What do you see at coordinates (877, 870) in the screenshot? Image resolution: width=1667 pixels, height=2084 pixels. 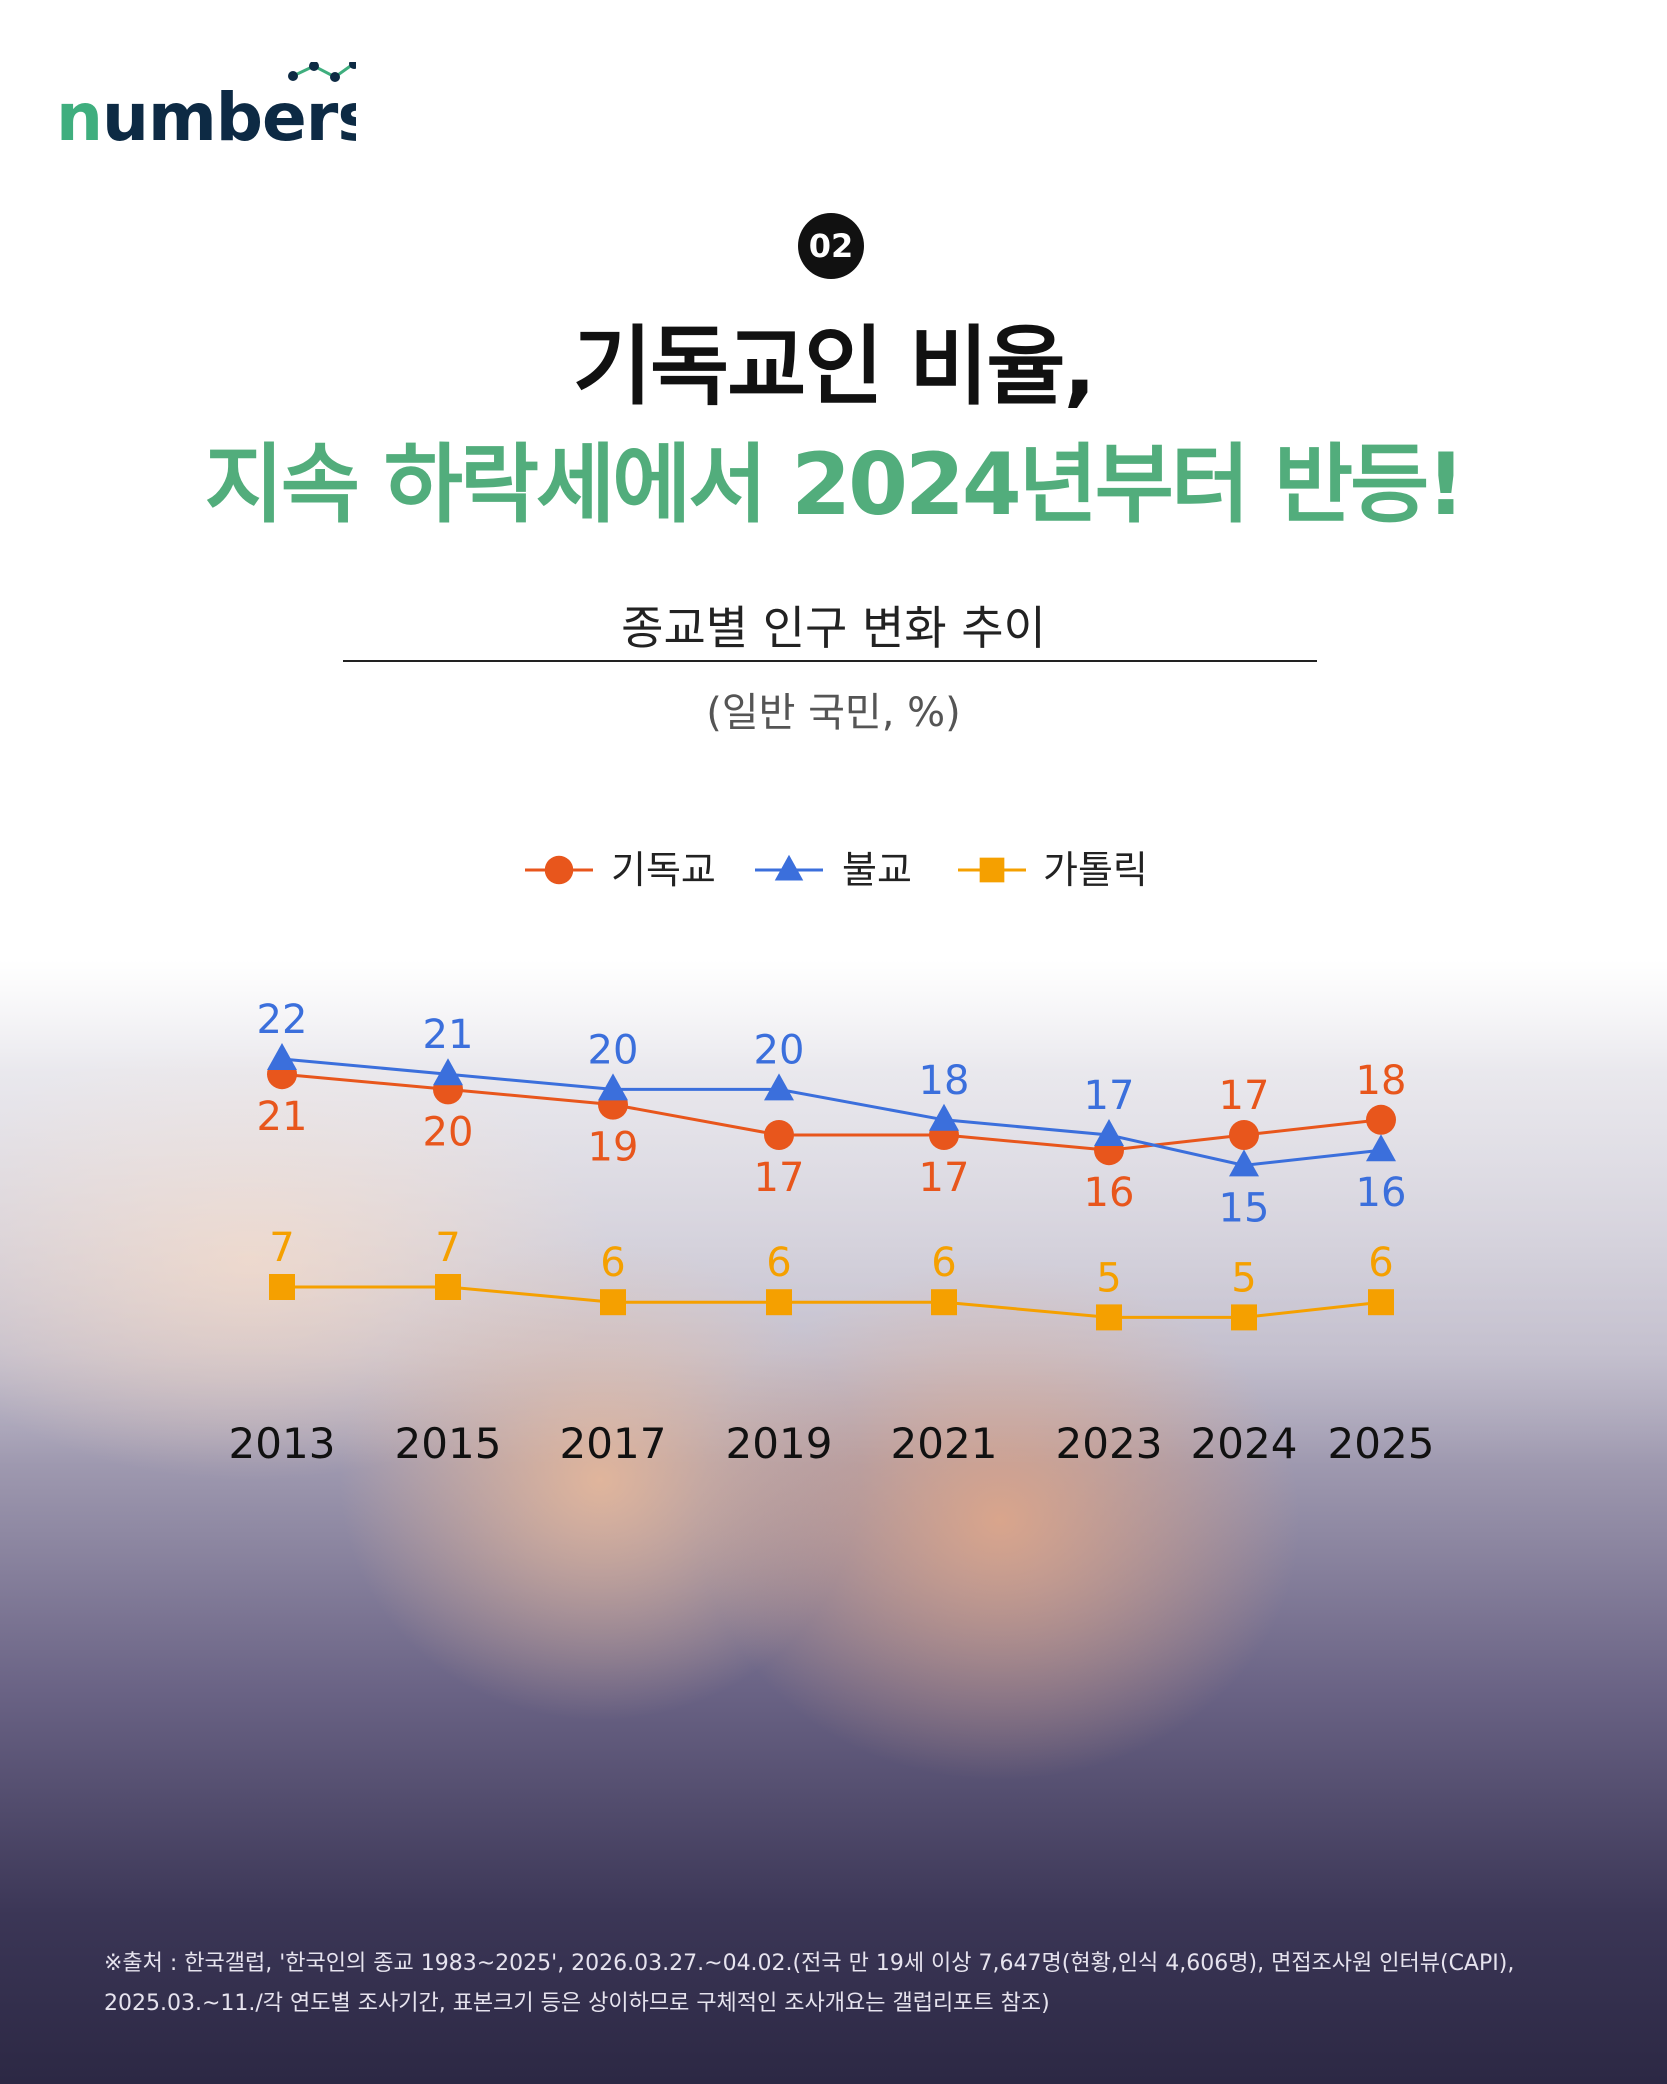 I see `legend-label: 불교` at bounding box center [877, 870].